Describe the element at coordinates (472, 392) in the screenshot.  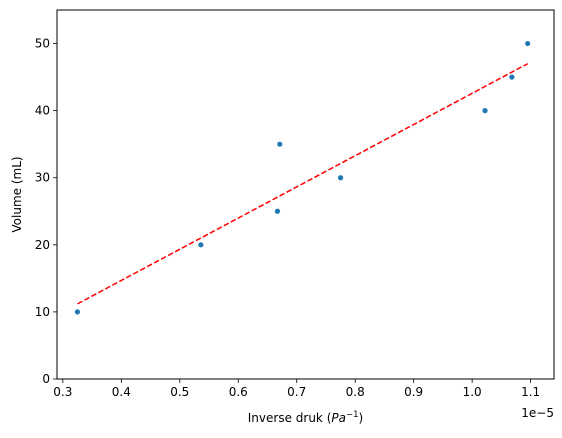
I see `x-tick-label: 1.0` at that location.